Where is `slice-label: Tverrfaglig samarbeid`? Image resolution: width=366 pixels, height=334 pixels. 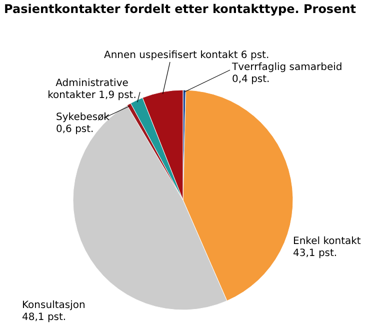 slice-label: Tverrfaglig samarbeid is located at coordinates (286, 67).